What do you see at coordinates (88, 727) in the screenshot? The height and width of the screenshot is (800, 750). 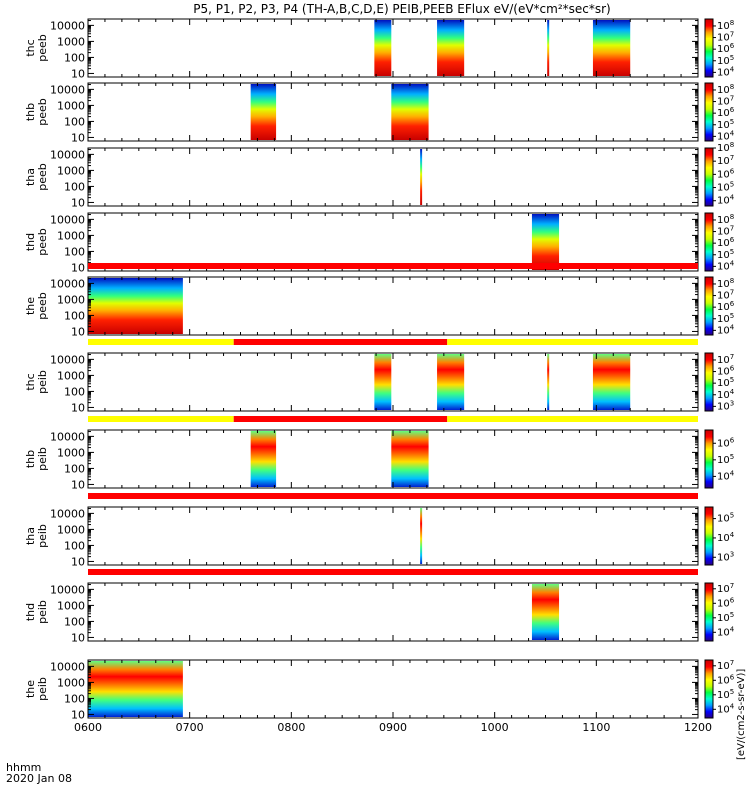 I see `x-tick-label: 0600` at bounding box center [88, 727].